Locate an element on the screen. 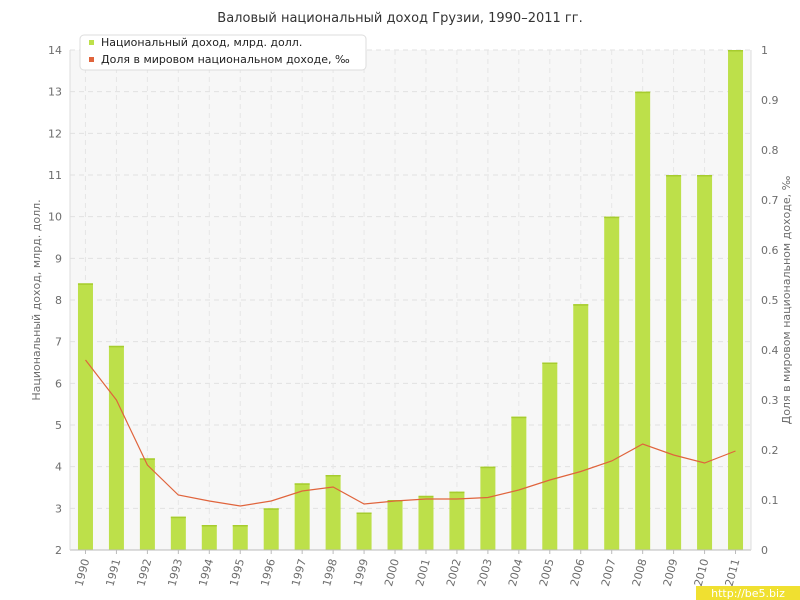 The width and height of the screenshot is (800, 600). watermark-text: http://be5.biz is located at coordinates (748, 593).